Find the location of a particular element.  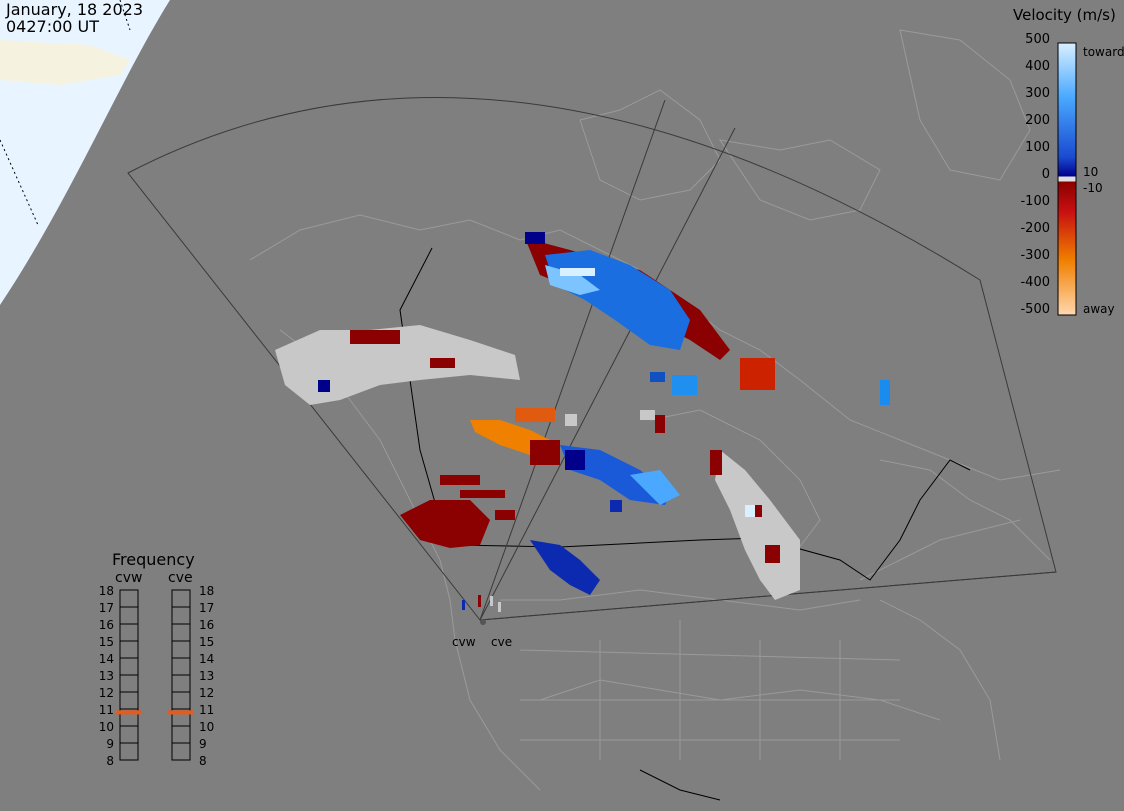

colorbar-tick-label: -100 is located at coordinates (1035, 201).